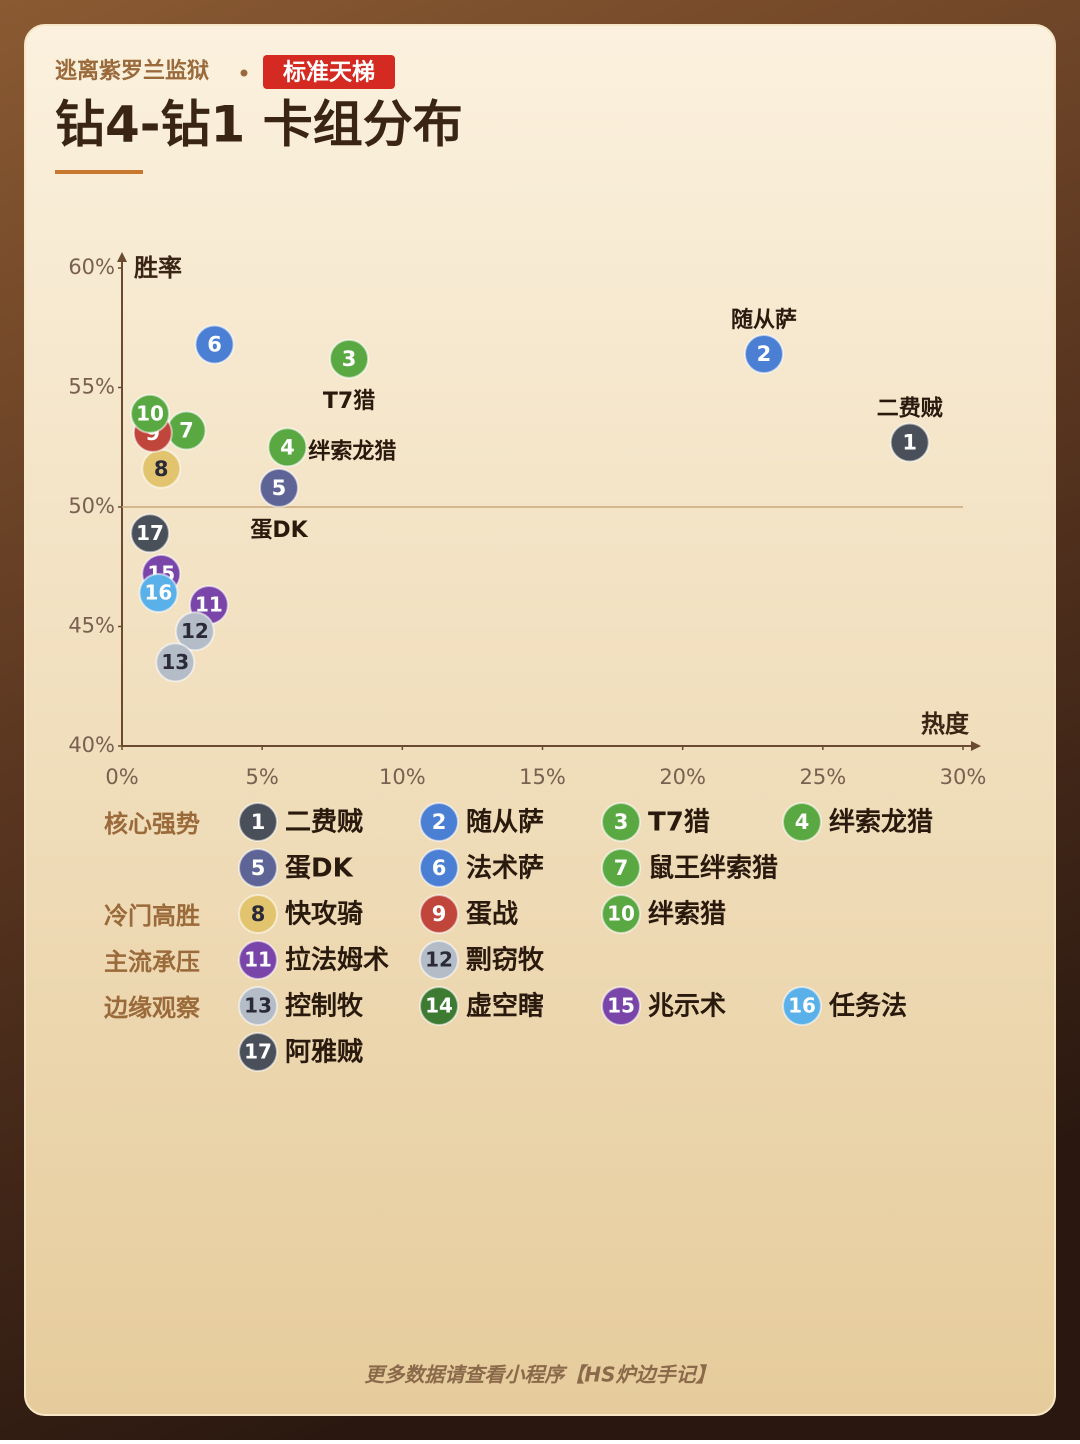  I want to click on legend-marker-number: 2, so click(439, 822).